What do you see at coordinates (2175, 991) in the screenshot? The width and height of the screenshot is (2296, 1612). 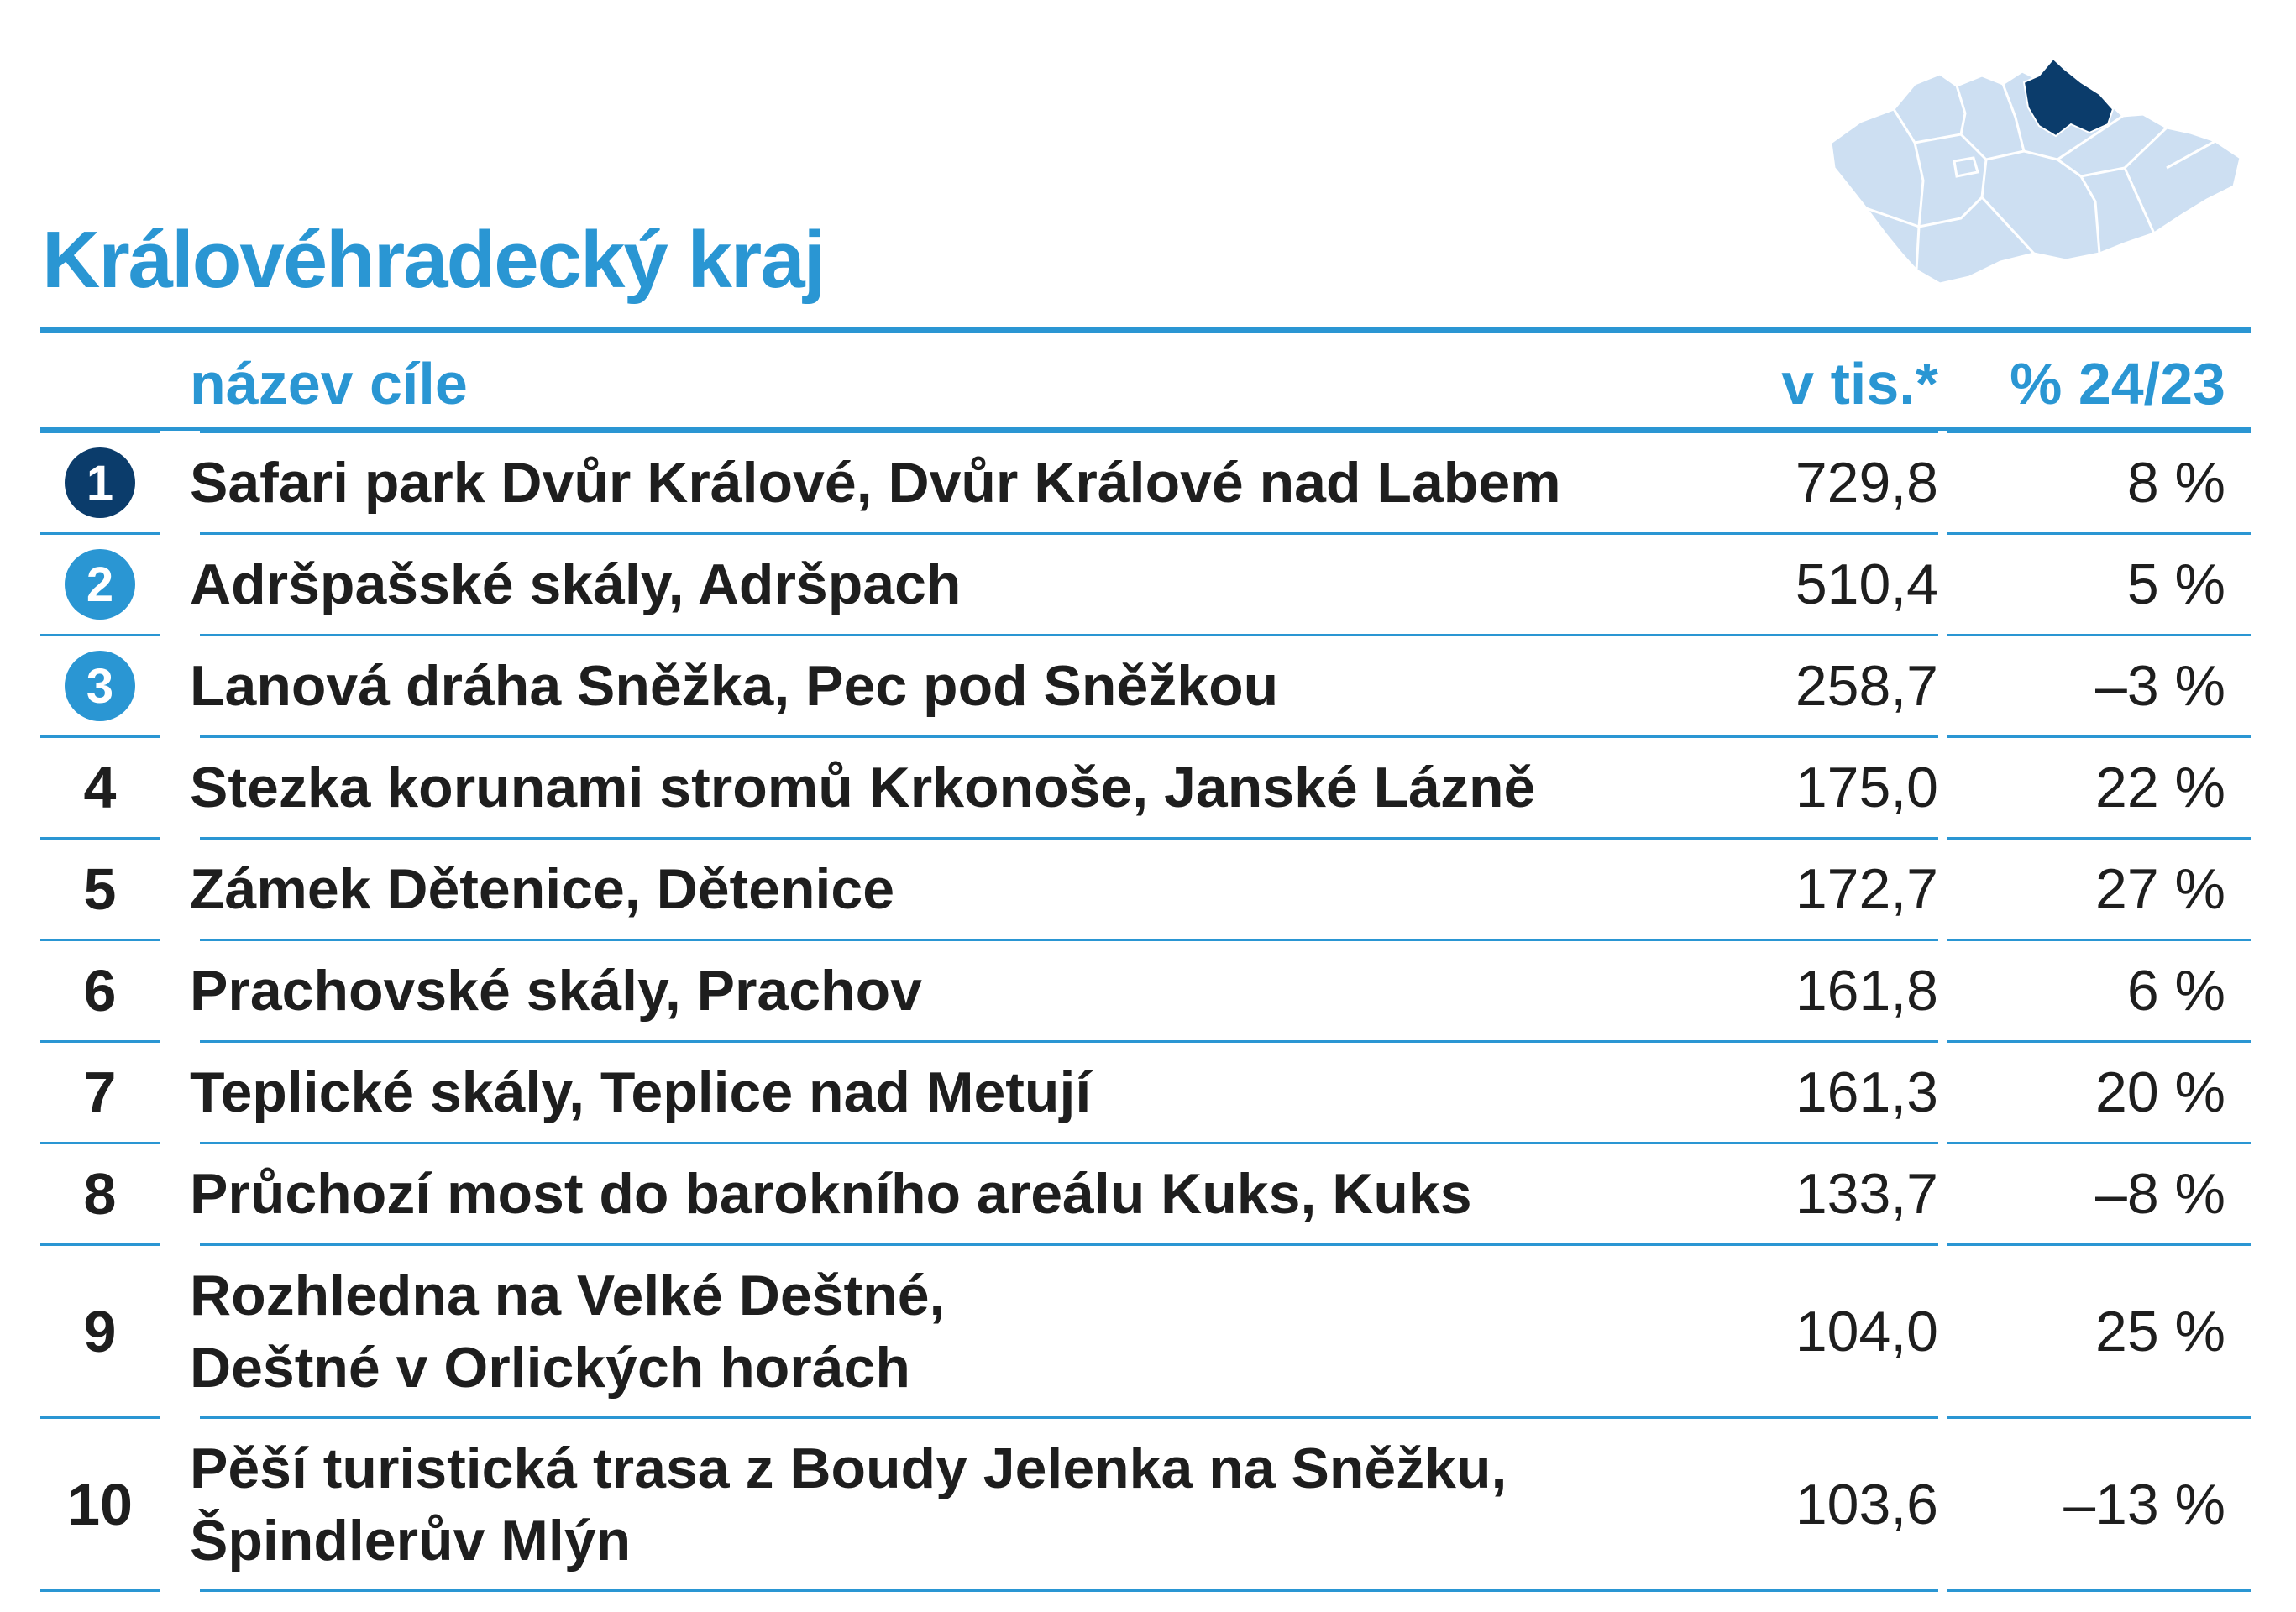 I see `change-value: 6 %` at bounding box center [2175, 991].